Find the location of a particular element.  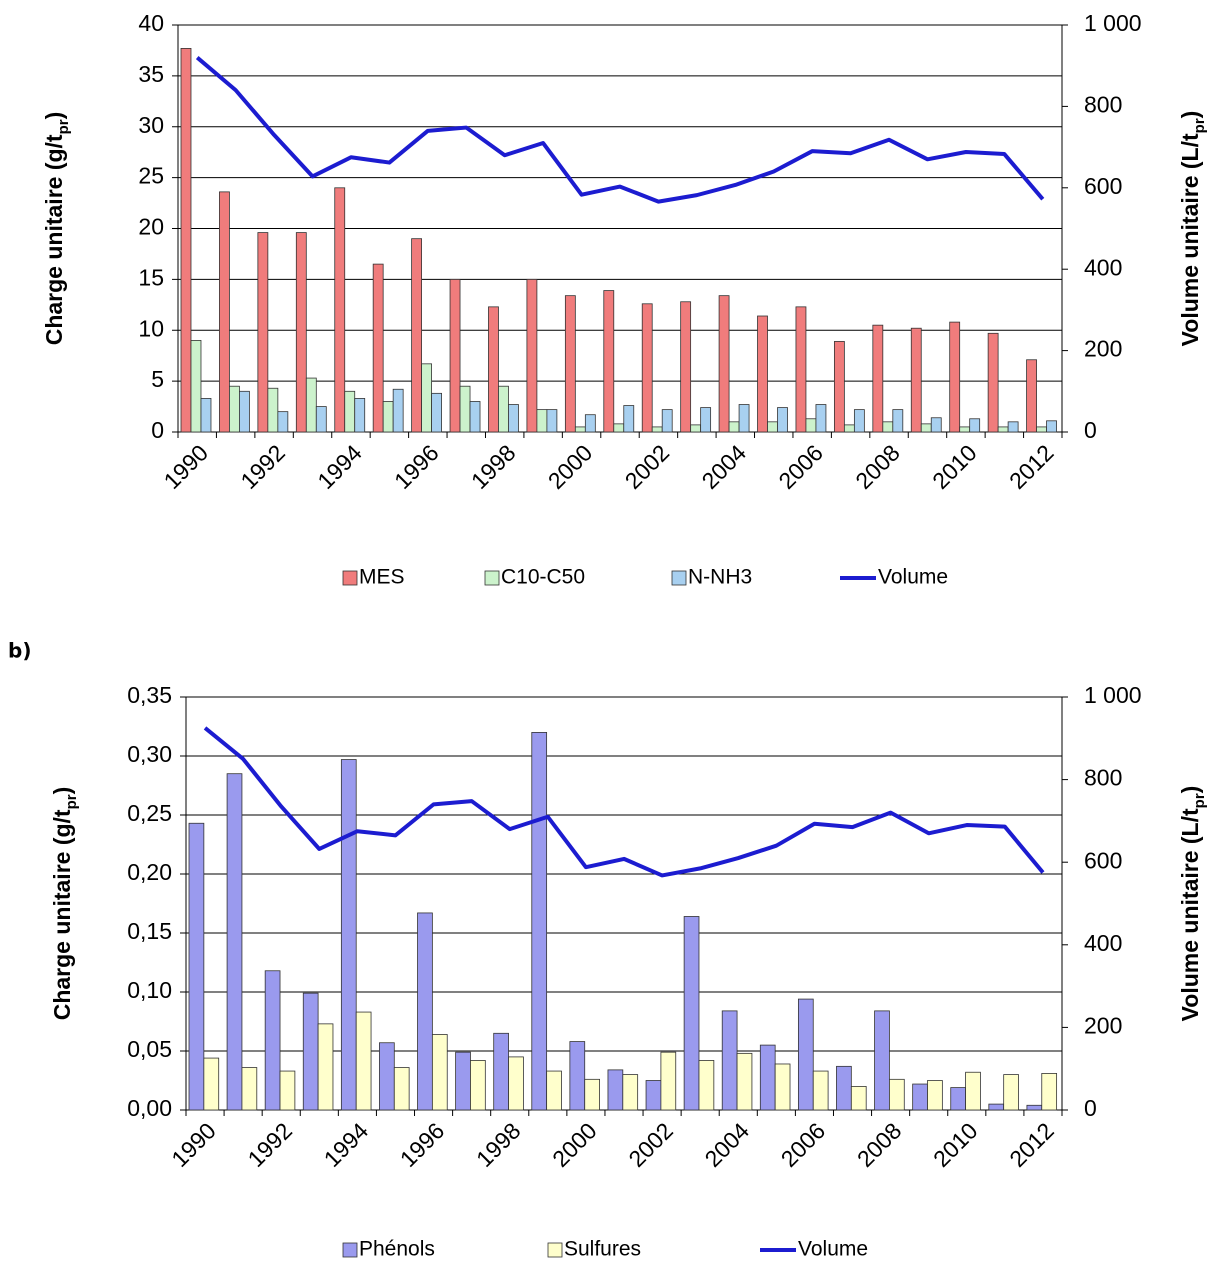

x-tick-label: 2000 is located at coordinates (574, 1144).